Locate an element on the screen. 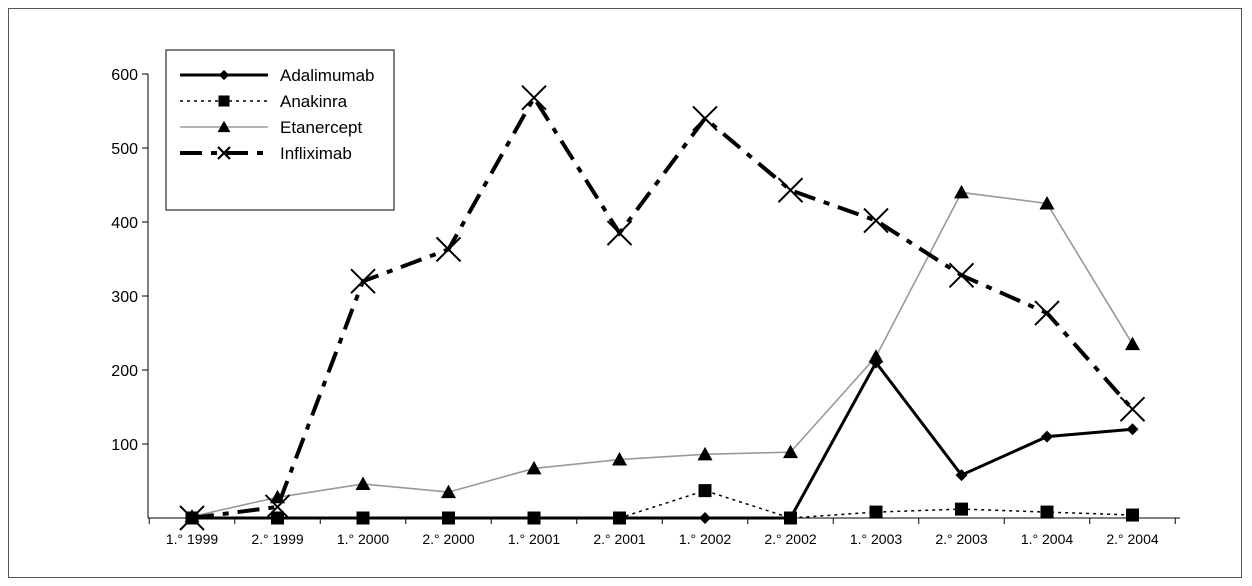 This screenshot has height=586, width=1252. y-tick-label: 600 is located at coordinates (124, 75).